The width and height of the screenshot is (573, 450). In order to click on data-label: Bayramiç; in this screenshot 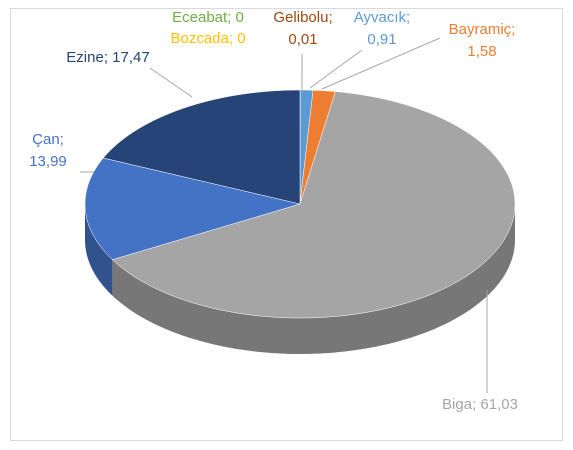, I will do `click(482, 29)`.